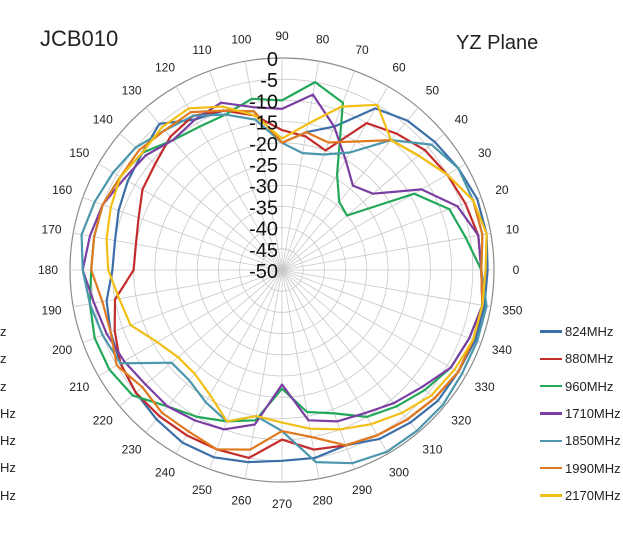 This screenshot has width=623, height=534. I want to click on angle-tick-label: 100, so click(241, 40).